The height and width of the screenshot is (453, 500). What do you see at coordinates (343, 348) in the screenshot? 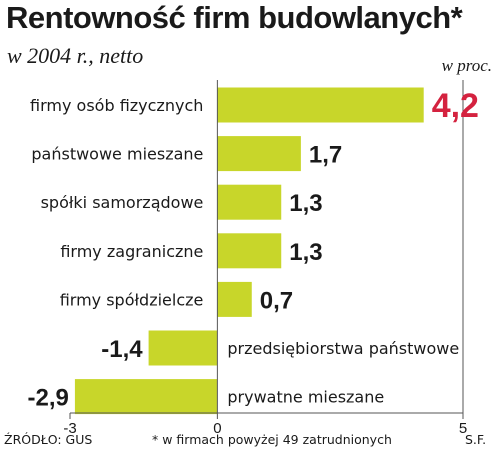
I see `category-label: przedsiębiorstwa państwowe` at bounding box center [343, 348].